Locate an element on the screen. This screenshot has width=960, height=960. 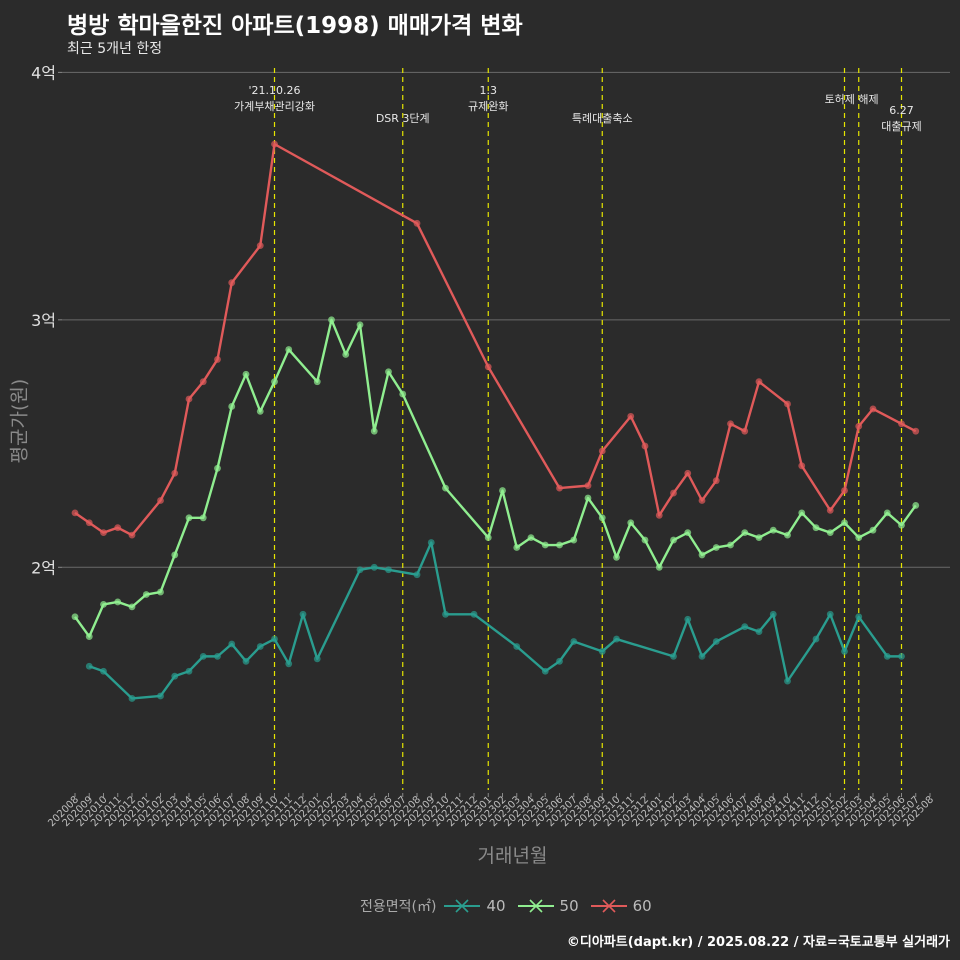
event-label: 특례대출축소 is located at coordinates (602, 118).